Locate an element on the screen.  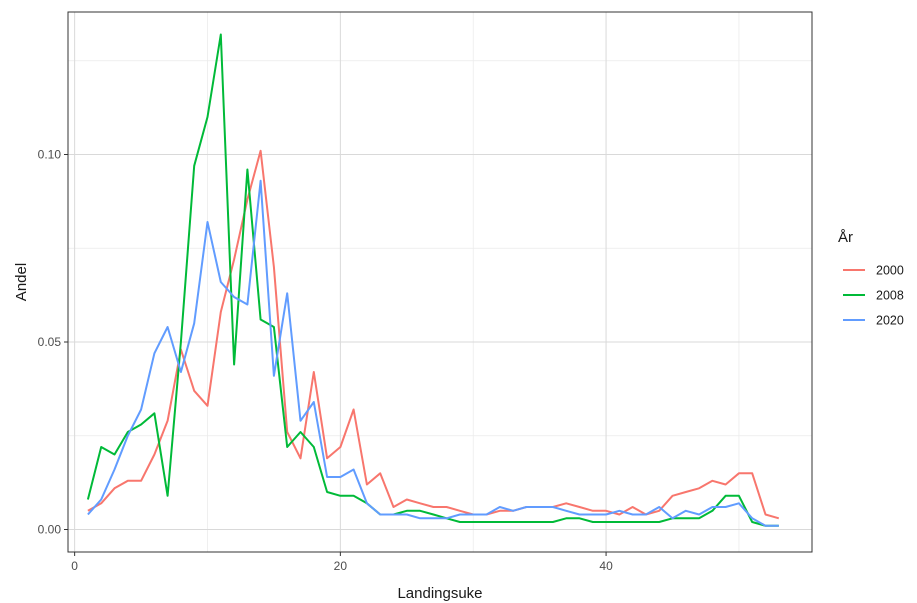
x-tick-label: 0 is located at coordinates (74, 566).